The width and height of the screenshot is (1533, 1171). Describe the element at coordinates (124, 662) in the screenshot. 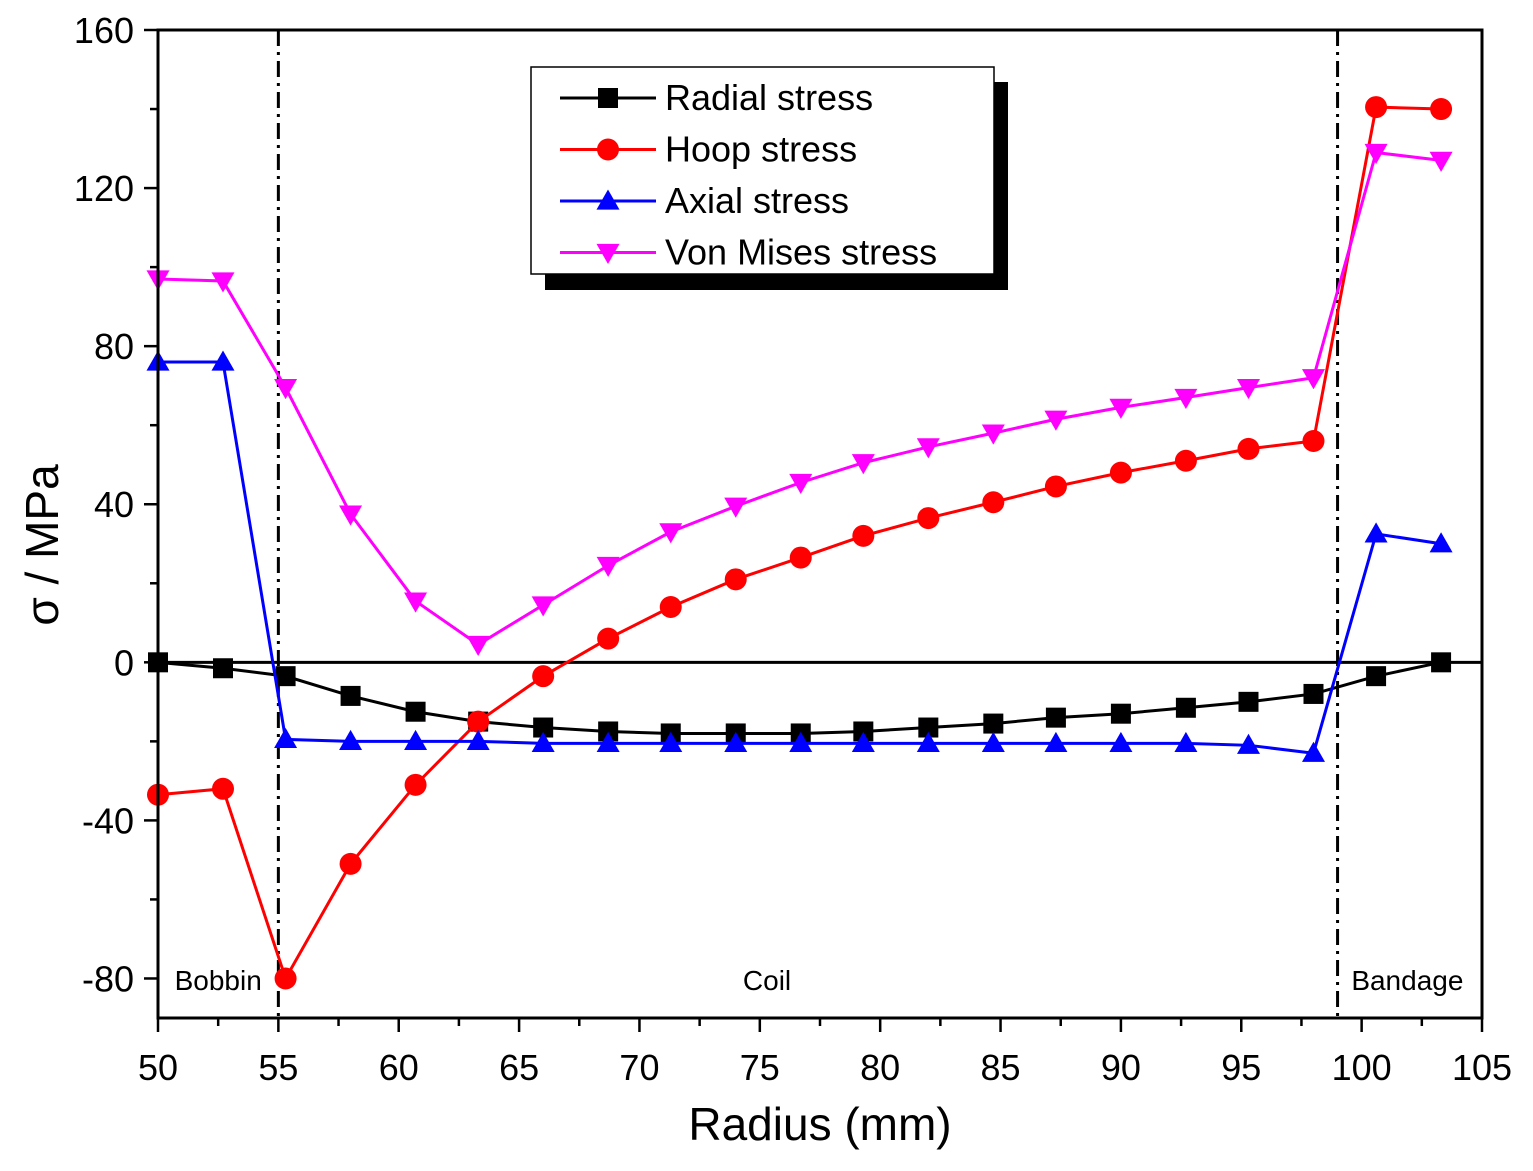

I see `y-tick-label: 0` at that location.